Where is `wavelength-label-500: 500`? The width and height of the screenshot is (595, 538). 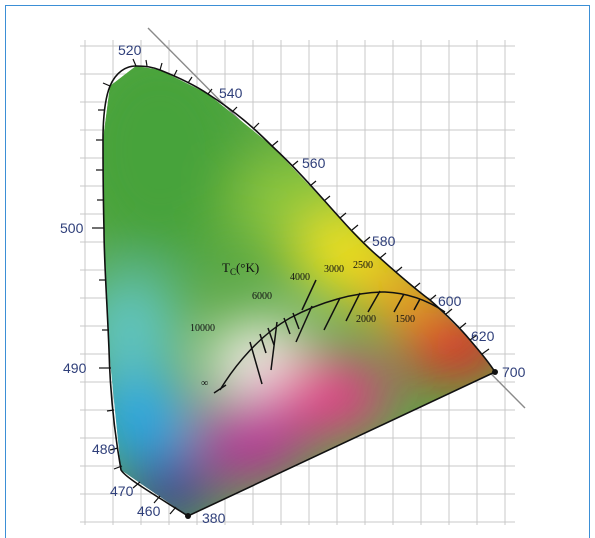
wavelength-label-500: 500 is located at coordinates (72, 228).